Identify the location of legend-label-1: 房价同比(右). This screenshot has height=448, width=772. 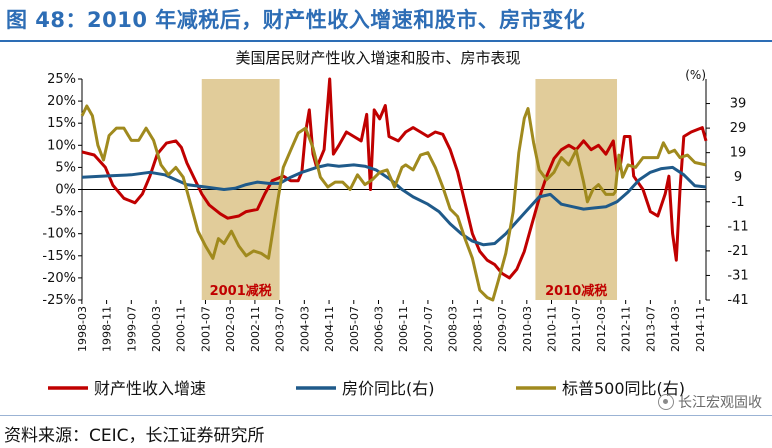
(388, 388).